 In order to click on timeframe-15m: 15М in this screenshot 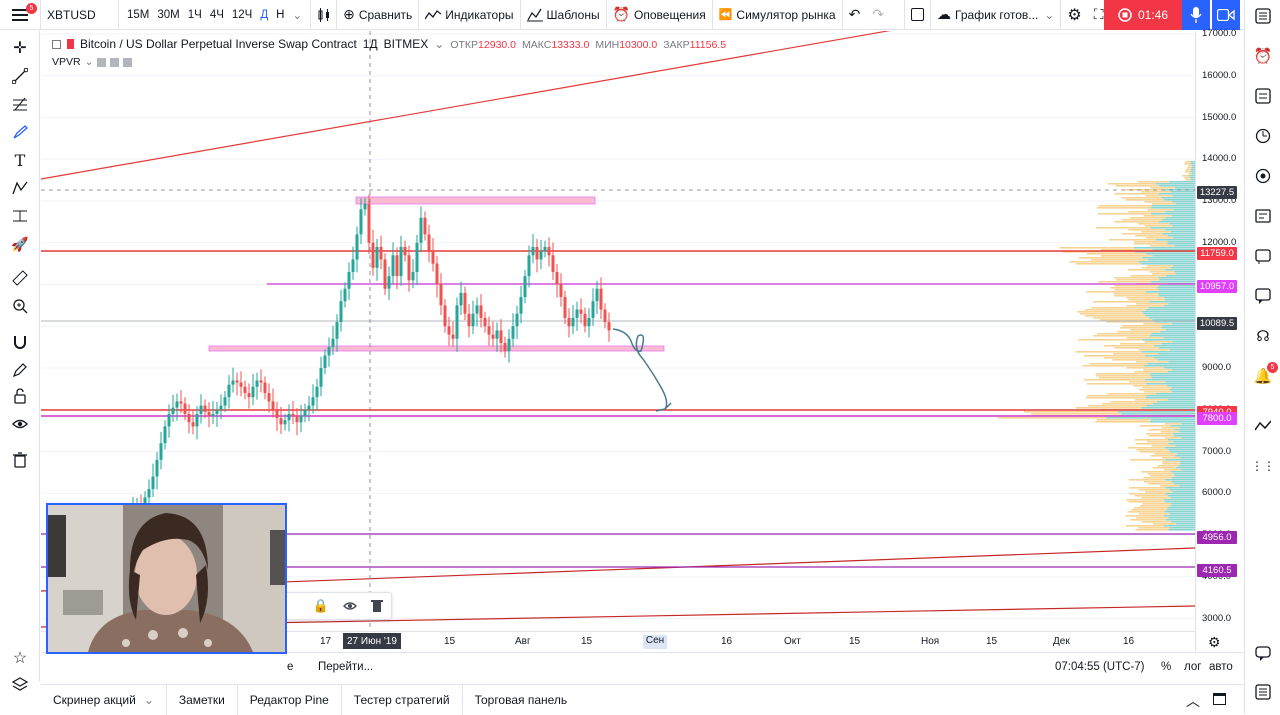, I will do `click(138, 14)`.